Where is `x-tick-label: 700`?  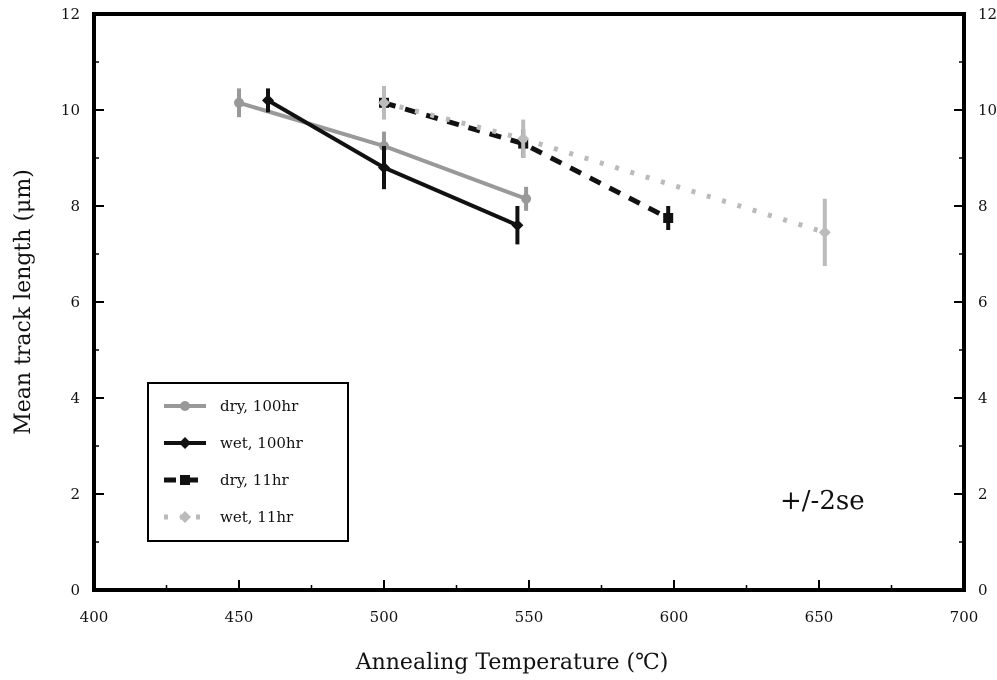
x-tick-label: 700 is located at coordinates (964, 617).